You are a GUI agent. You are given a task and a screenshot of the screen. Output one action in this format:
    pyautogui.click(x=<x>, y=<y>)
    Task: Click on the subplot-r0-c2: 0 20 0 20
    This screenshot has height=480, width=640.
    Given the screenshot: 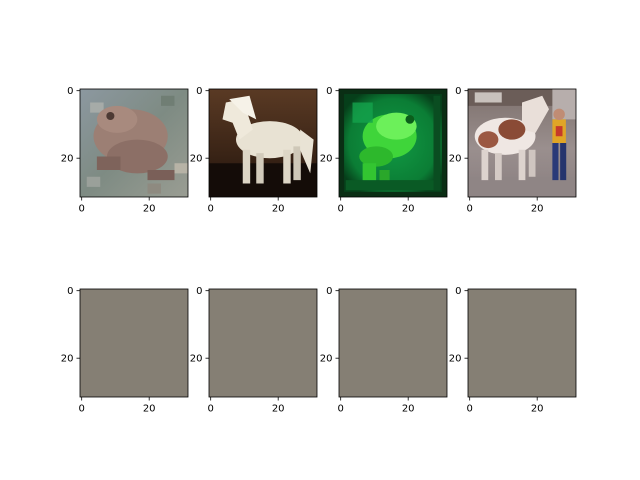 What is the action you would take?
    pyautogui.click(x=384, y=150)
    